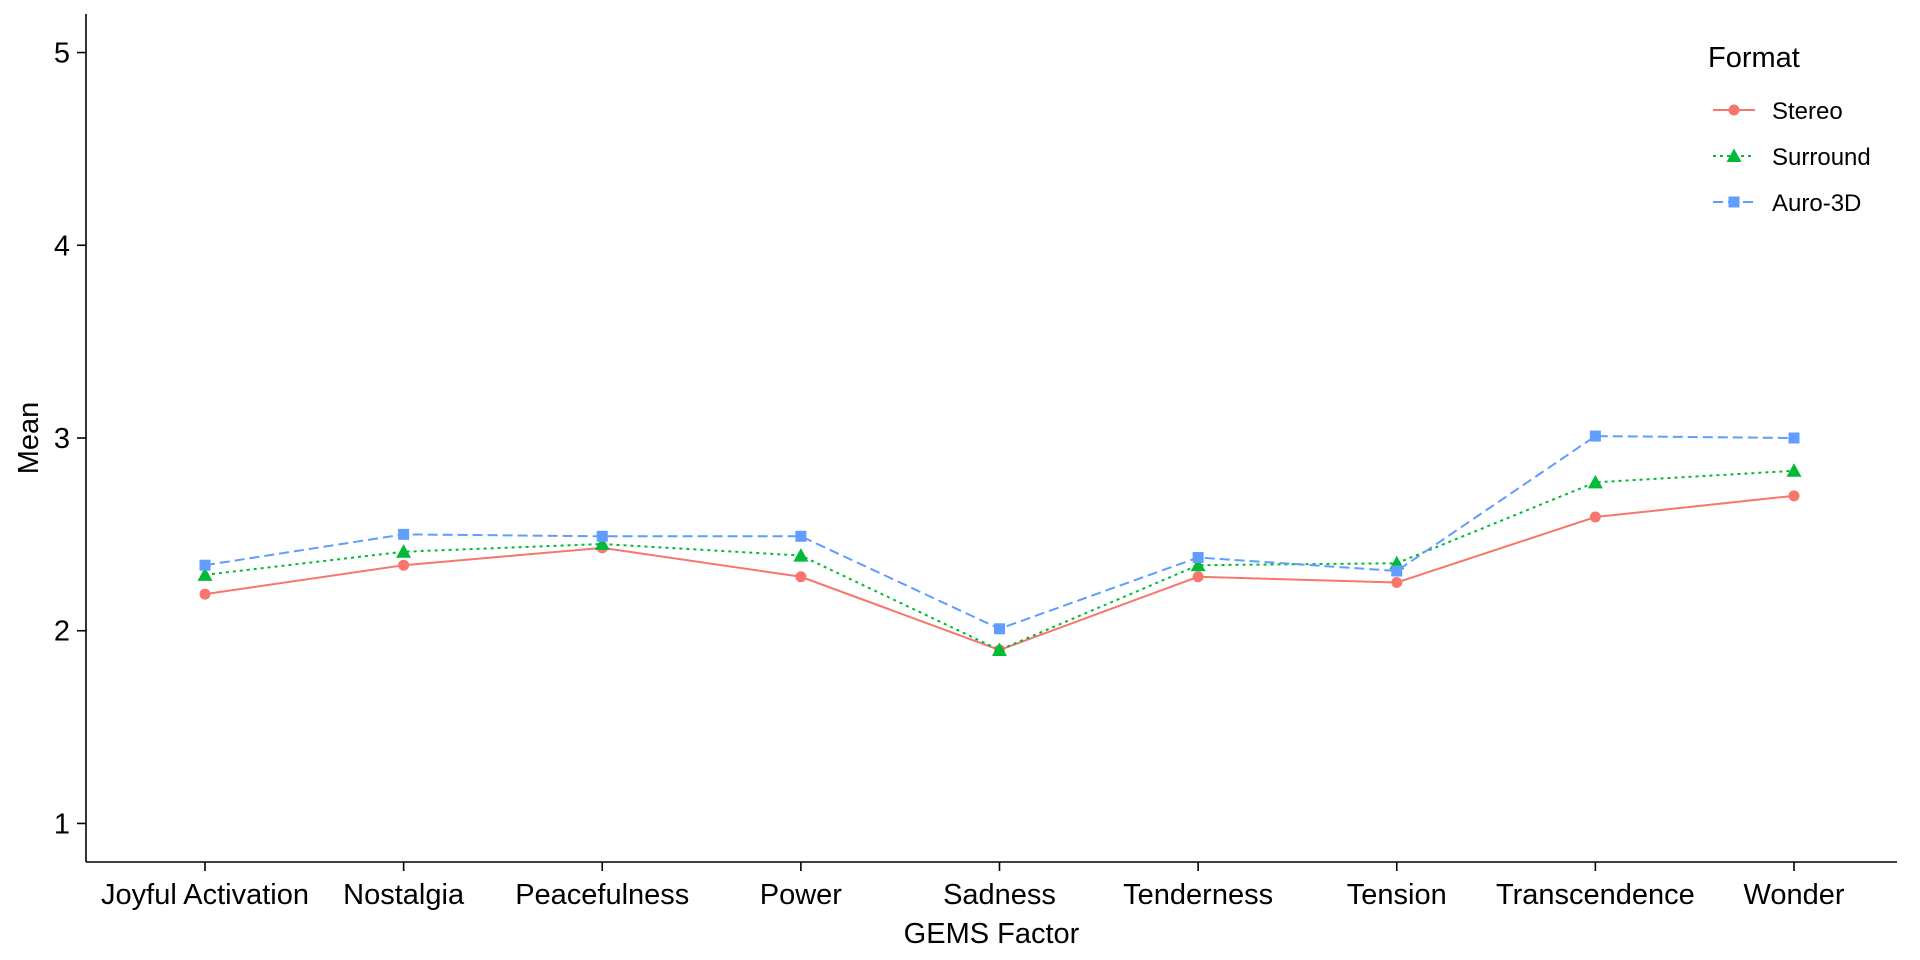 The width and height of the screenshot is (1920, 960). I want to click on legend-label: Auro-3D, so click(1816, 203).